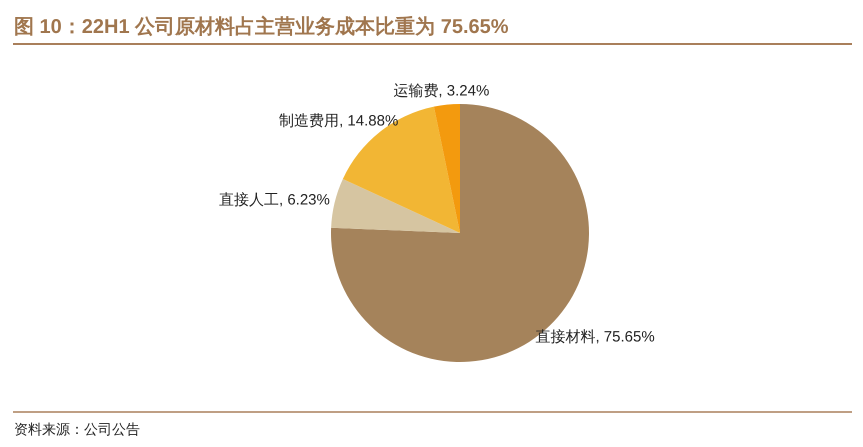  I want to click on chart-title: 图 10：22H1 公司原材料占主营业务成本比重为 75.65%, so click(261, 26).